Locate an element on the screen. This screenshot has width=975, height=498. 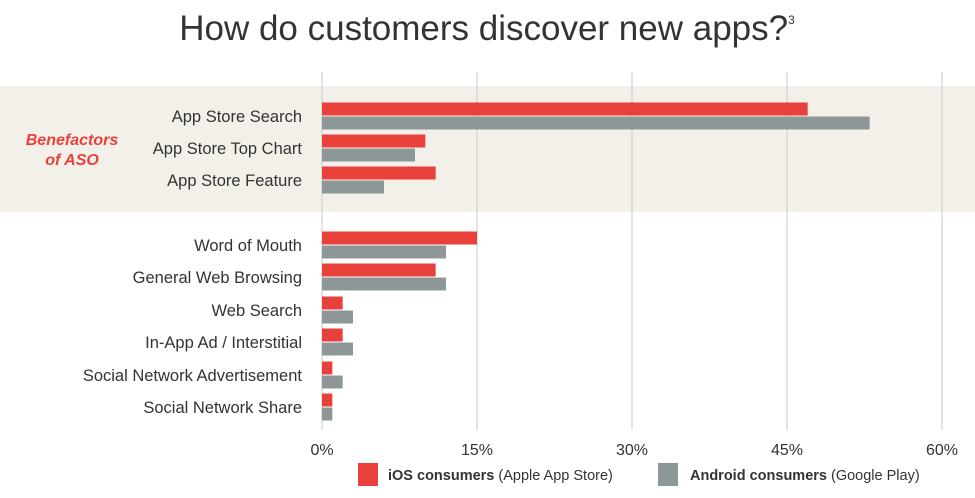
category-label: Social Network Share is located at coordinates (222, 408).